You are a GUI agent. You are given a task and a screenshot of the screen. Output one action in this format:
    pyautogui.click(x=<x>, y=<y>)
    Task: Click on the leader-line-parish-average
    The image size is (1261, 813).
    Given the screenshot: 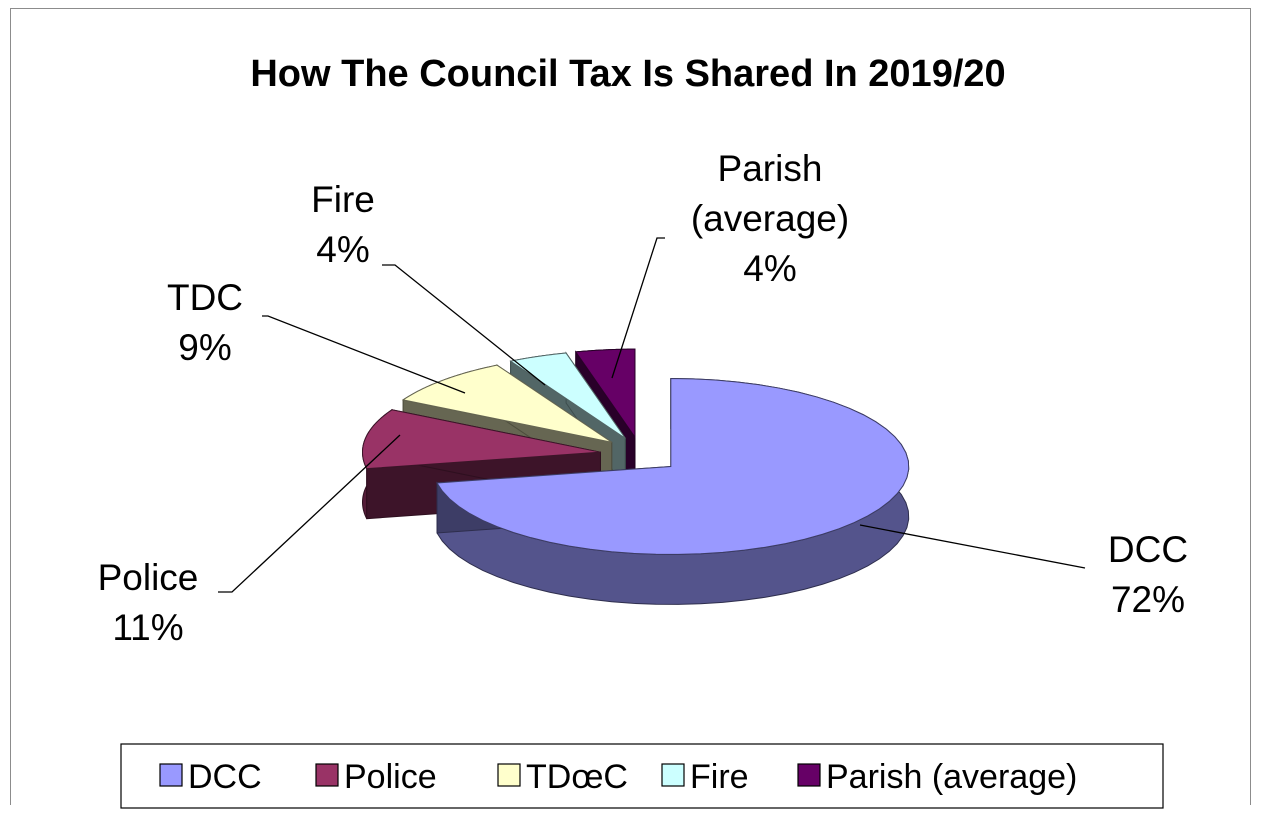 What is the action you would take?
    pyautogui.click(x=638, y=308)
    